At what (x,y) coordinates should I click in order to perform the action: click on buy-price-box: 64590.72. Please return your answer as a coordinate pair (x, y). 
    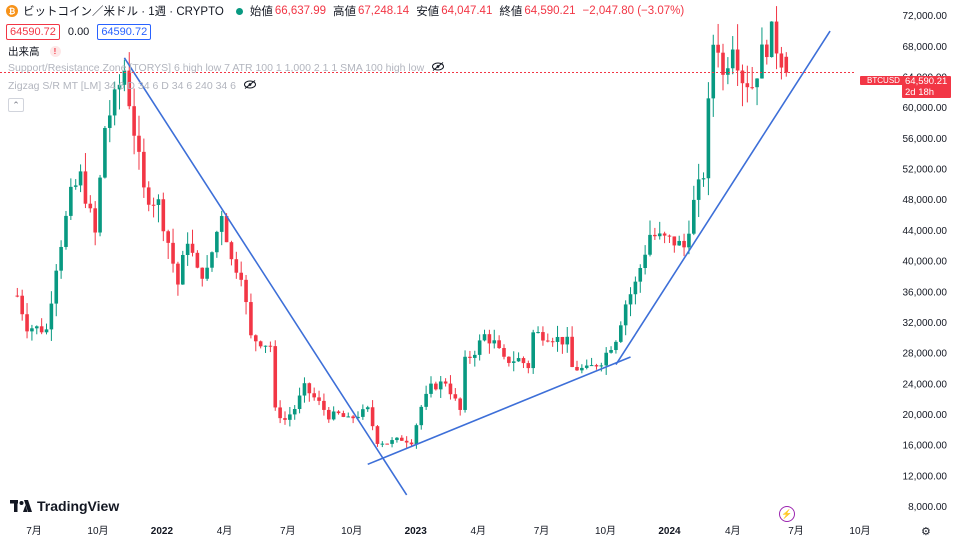
    Looking at the image, I should click on (124, 32).